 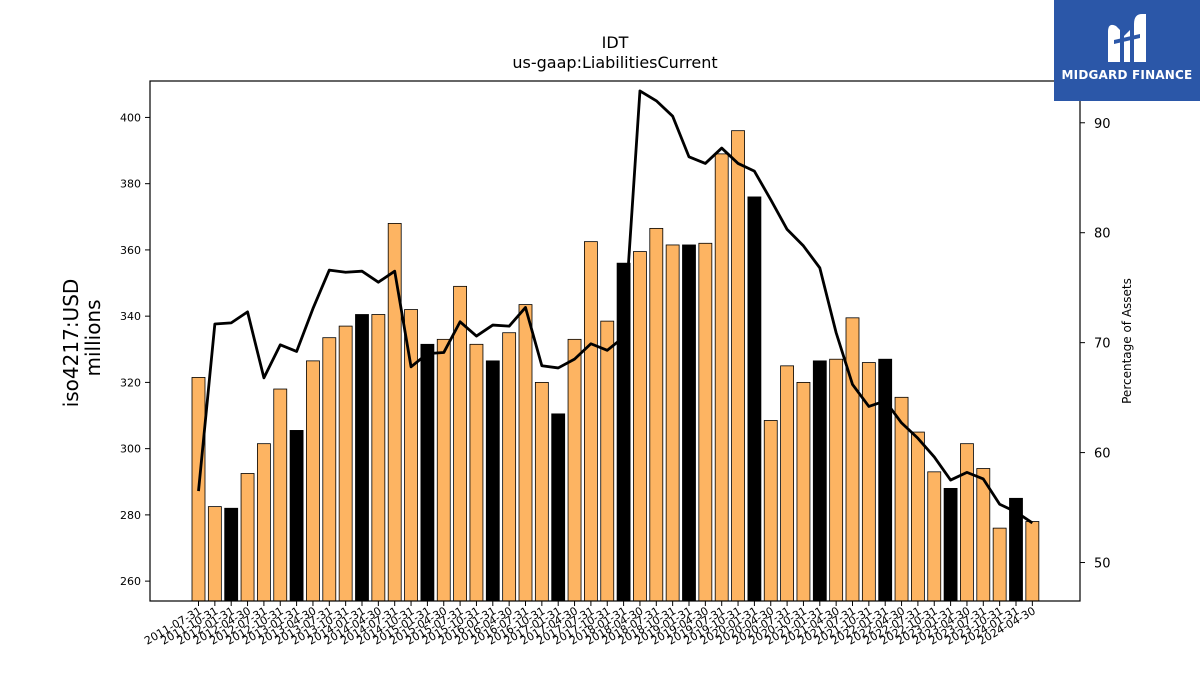 I want to click on brand-logo: MIDGARD FINANCE, so click(x=1127, y=50).